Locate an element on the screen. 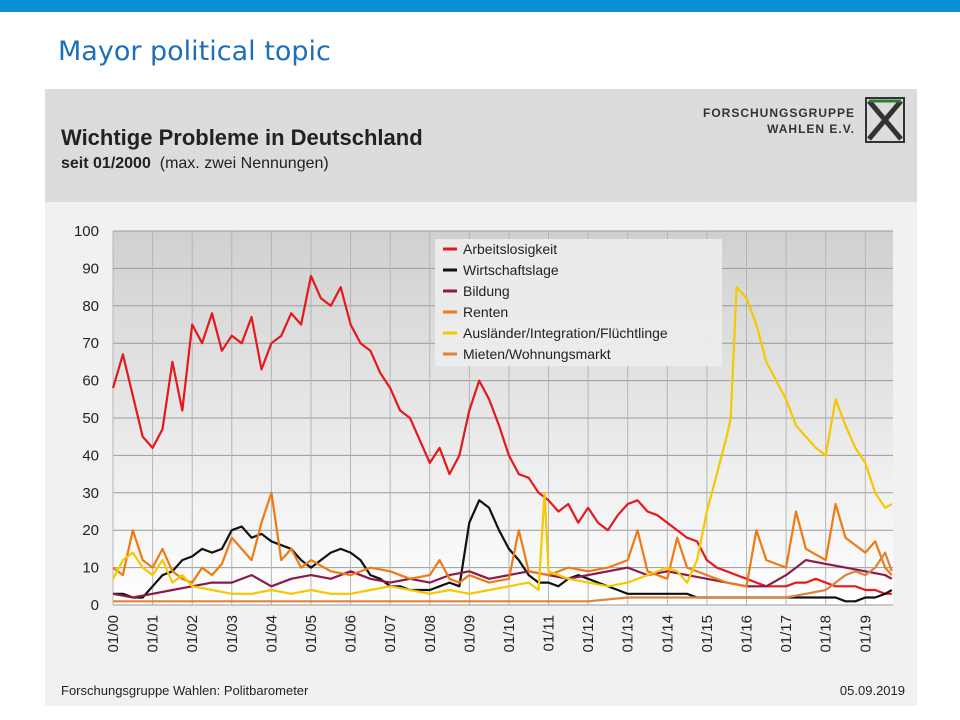  x-tick-label: 01/10 is located at coordinates (509, 634).